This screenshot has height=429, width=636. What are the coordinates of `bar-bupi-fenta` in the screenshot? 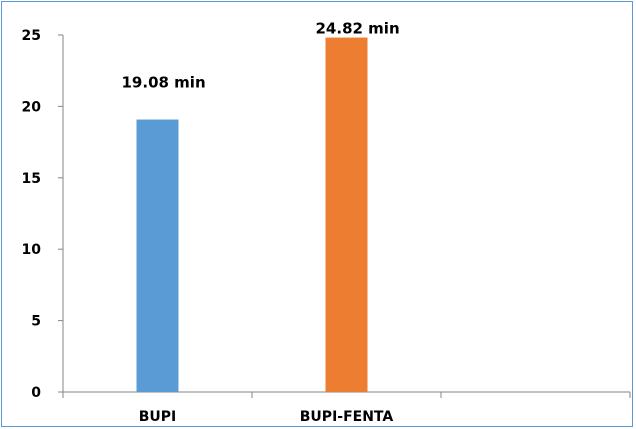 It's located at (346, 214).